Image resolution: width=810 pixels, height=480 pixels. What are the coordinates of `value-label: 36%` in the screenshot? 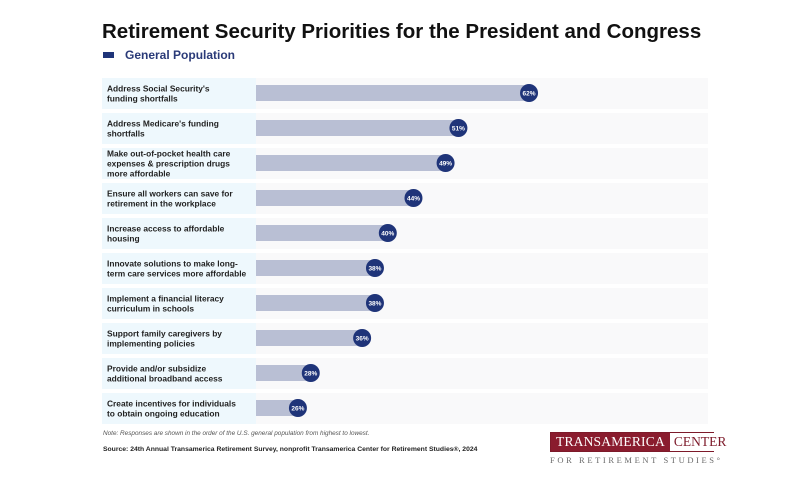 It's located at (362, 338).